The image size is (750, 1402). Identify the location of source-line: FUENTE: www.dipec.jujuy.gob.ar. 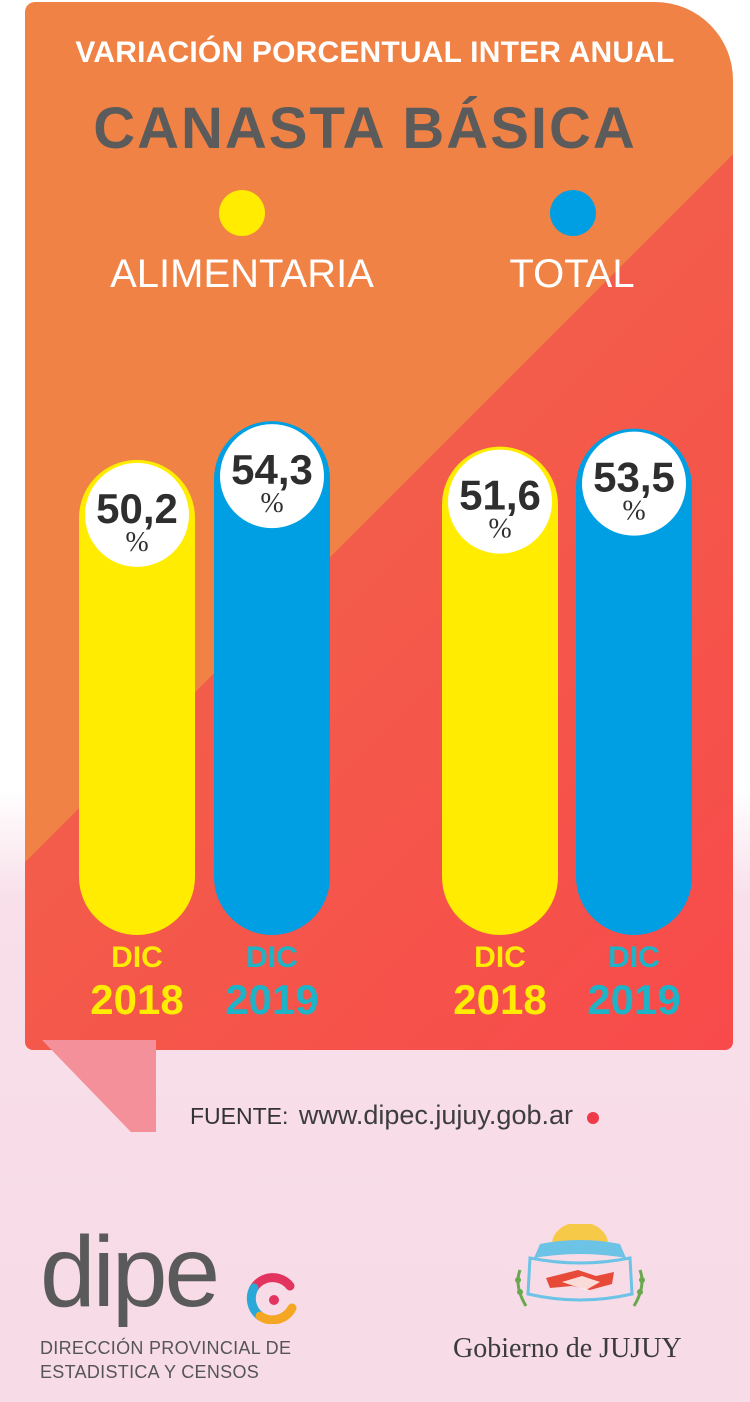
(395, 1115).